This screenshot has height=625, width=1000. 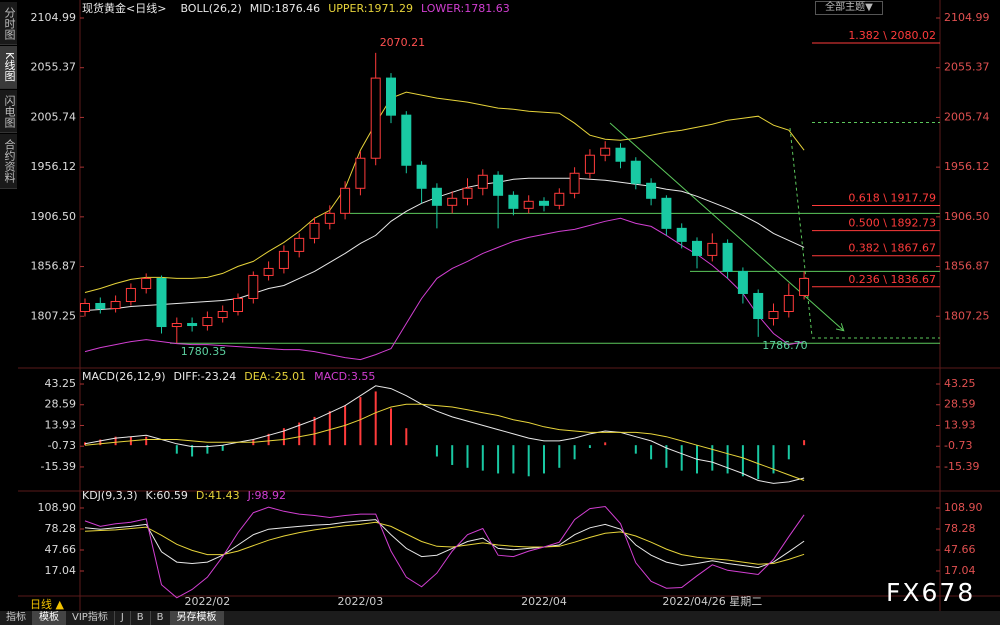 I want to click on y-tick-label-right: 43.25, so click(x=960, y=383).